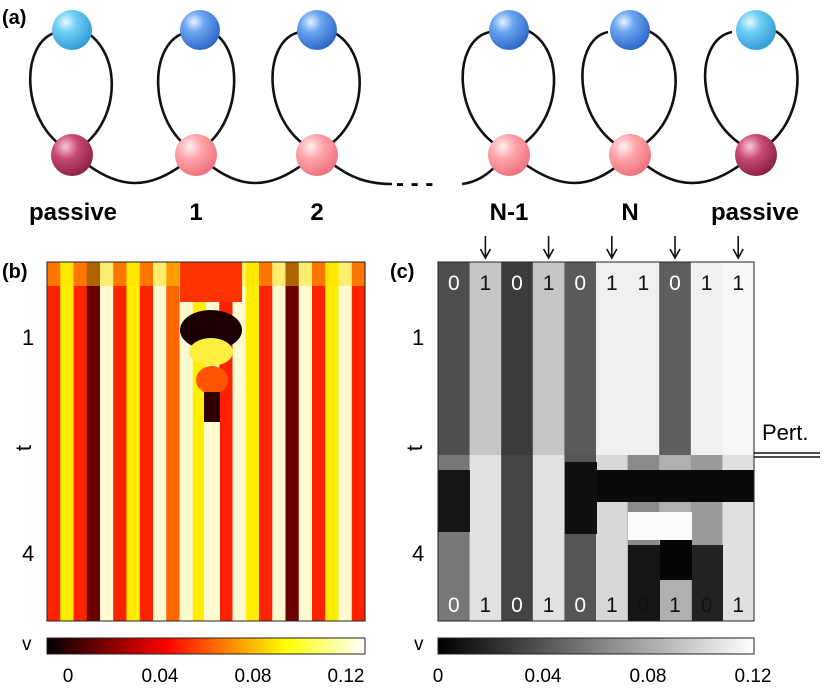 This screenshot has width=830, height=694. What do you see at coordinates (418, 337) in the screenshot?
I see `panel-c-ytick-1: 1` at bounding box center [418, 337].